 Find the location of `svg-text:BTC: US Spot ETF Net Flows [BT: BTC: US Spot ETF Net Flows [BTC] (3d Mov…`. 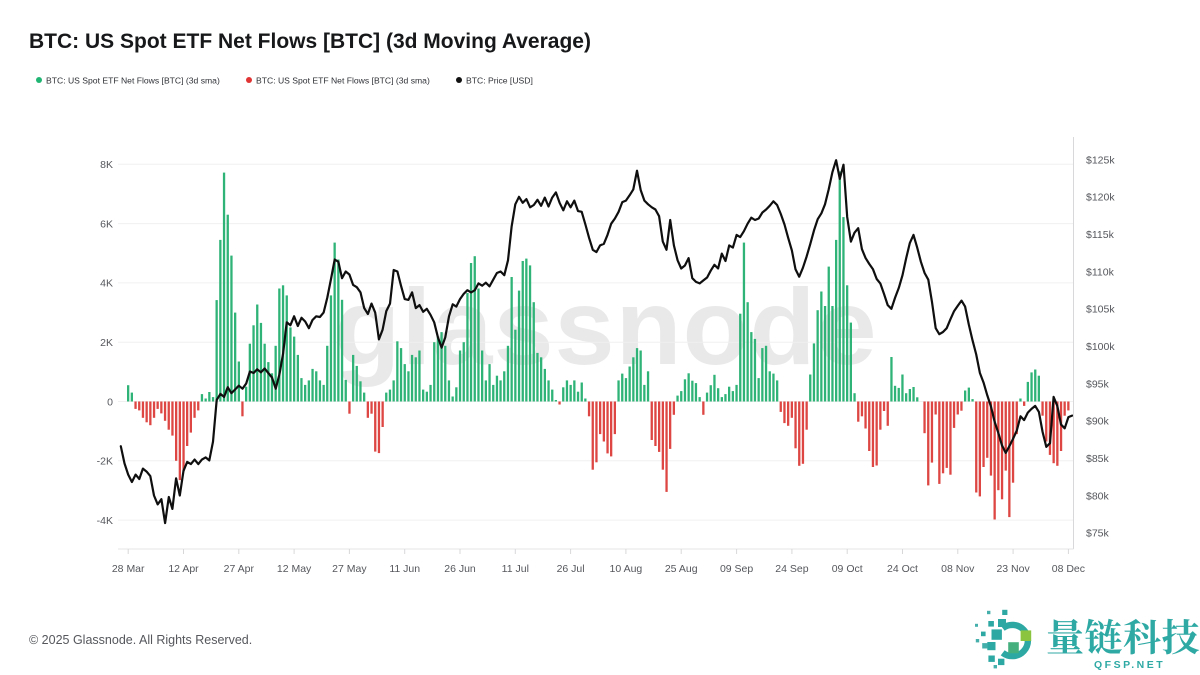

svg-text:BTC: US Spot ETF Net Flows [BT: BTC: US Spot ETF Net Flows [BTC] (3d Mov… is located at coordinates (310, 41).